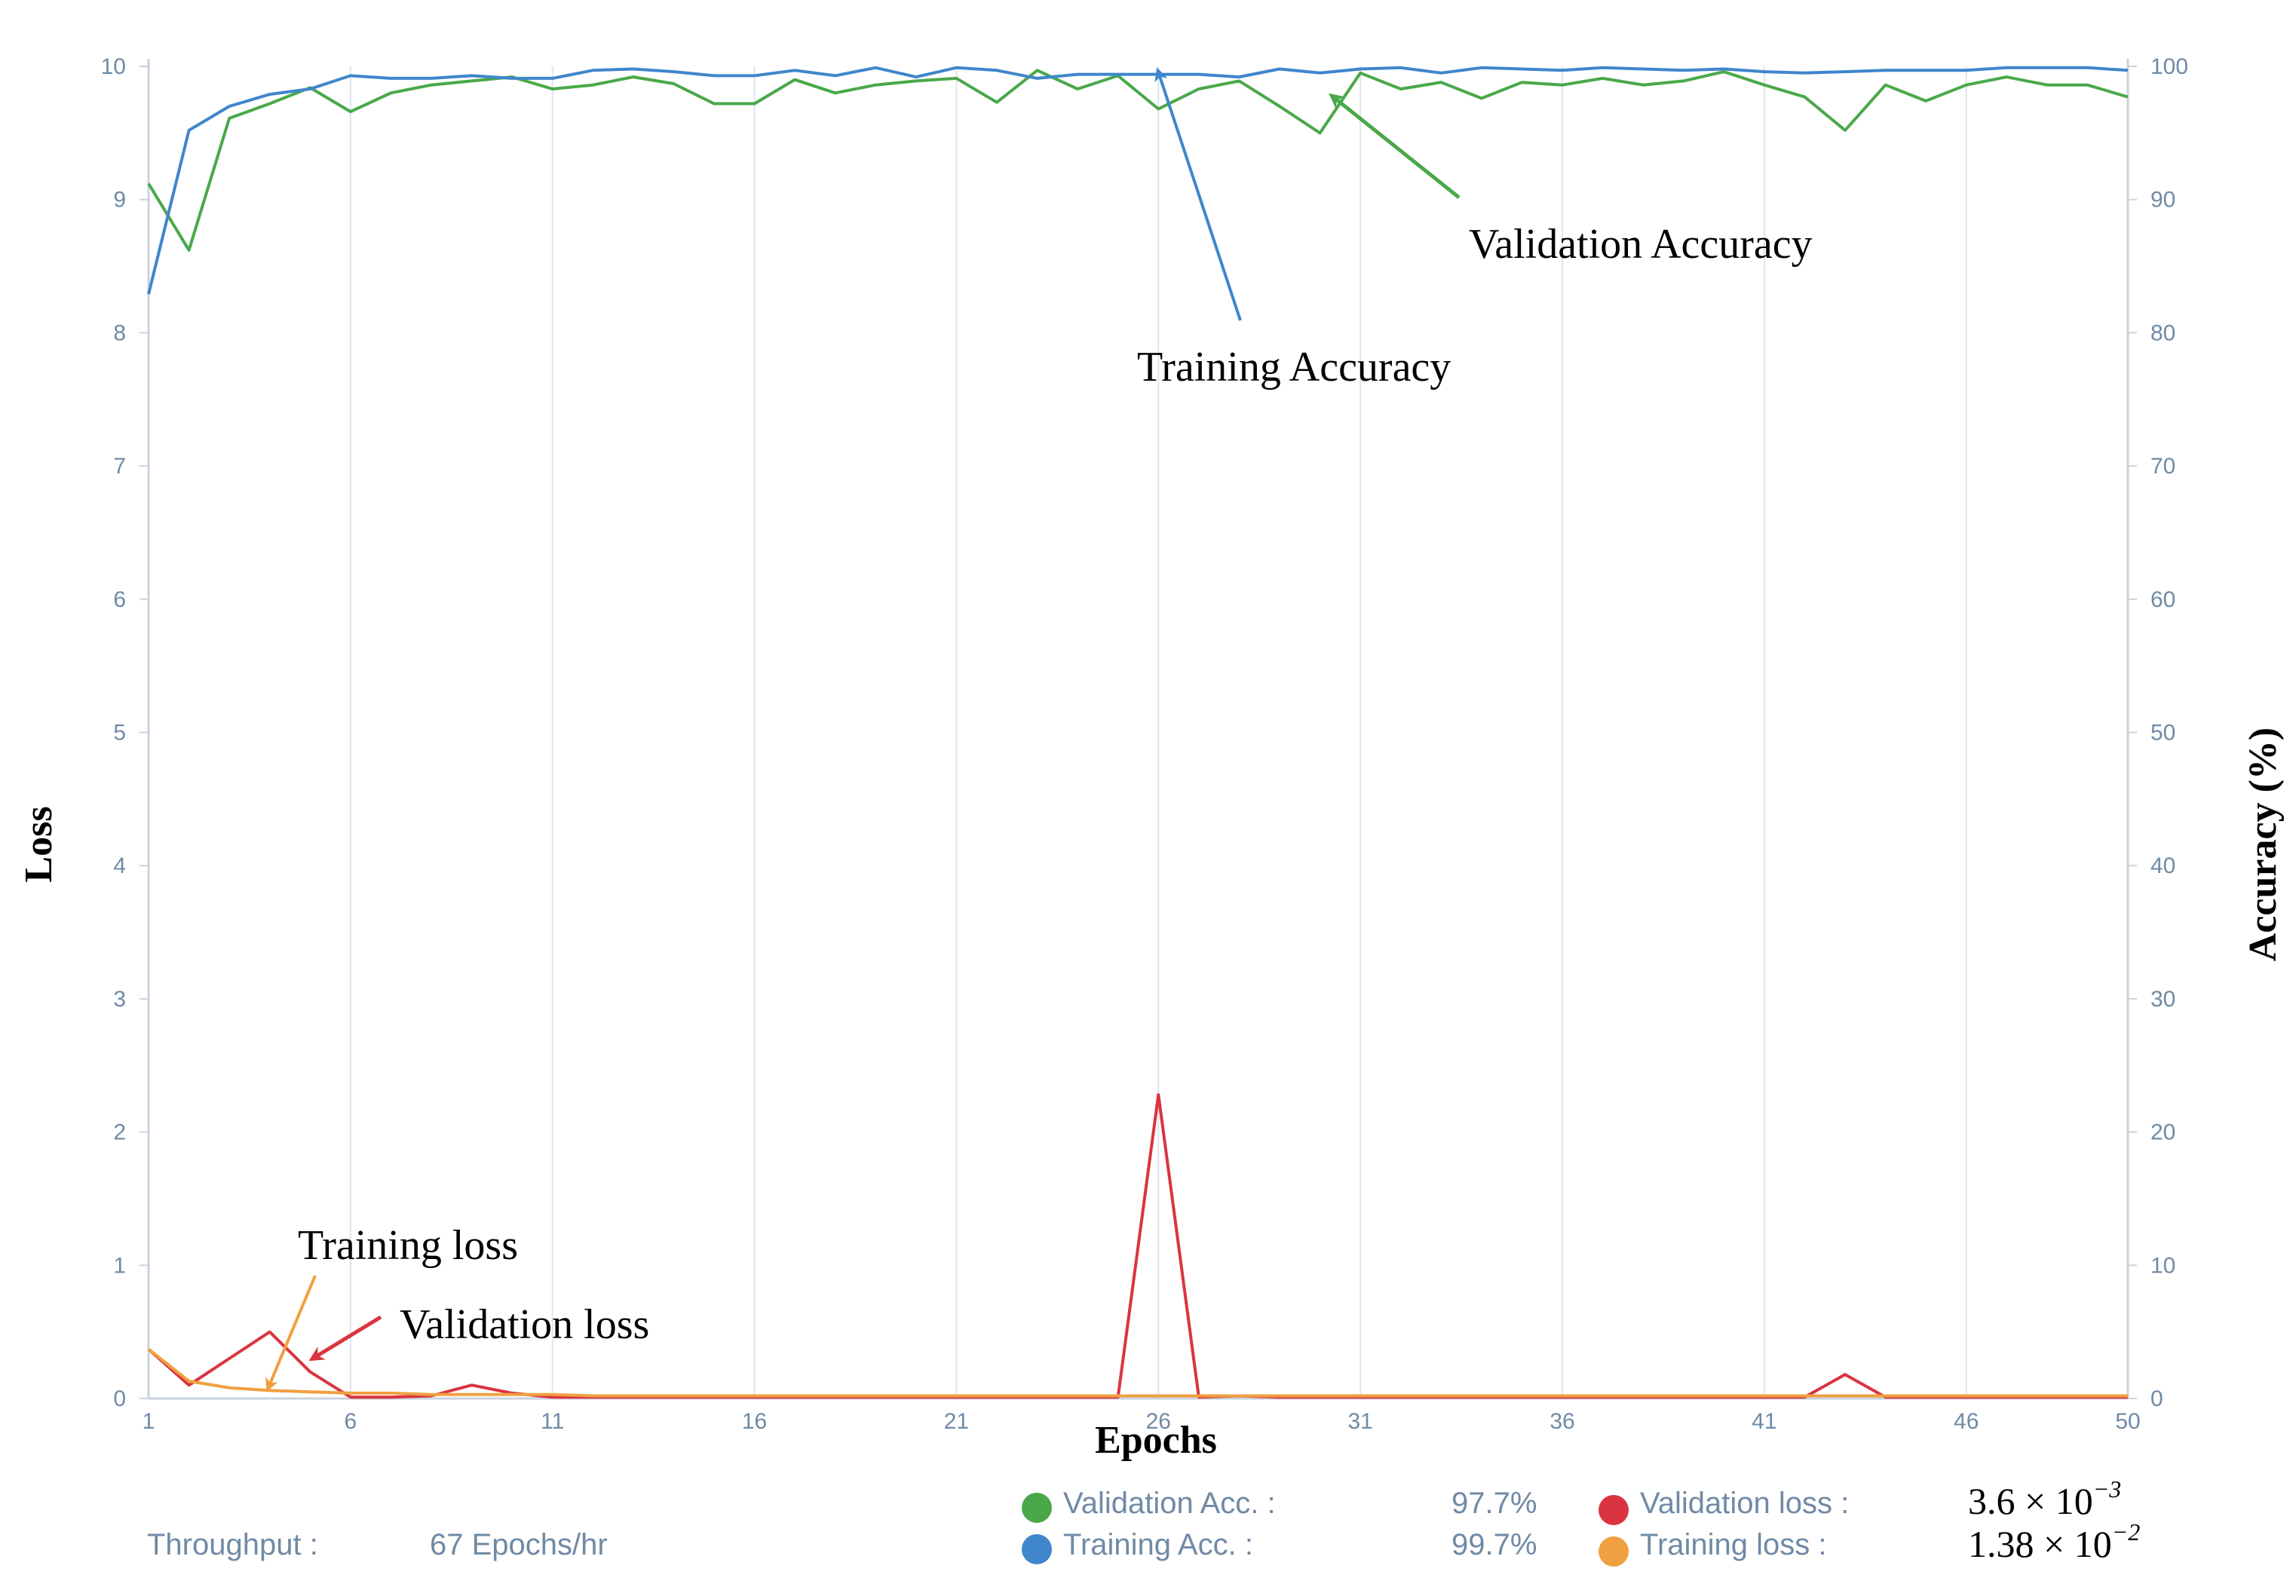  What do you see at coordinates (2040, 1544) in the screenshot?
I see `legend-value-training-loss-mantissa: 1.38 × 10` at bounding box center [2040, 1544].